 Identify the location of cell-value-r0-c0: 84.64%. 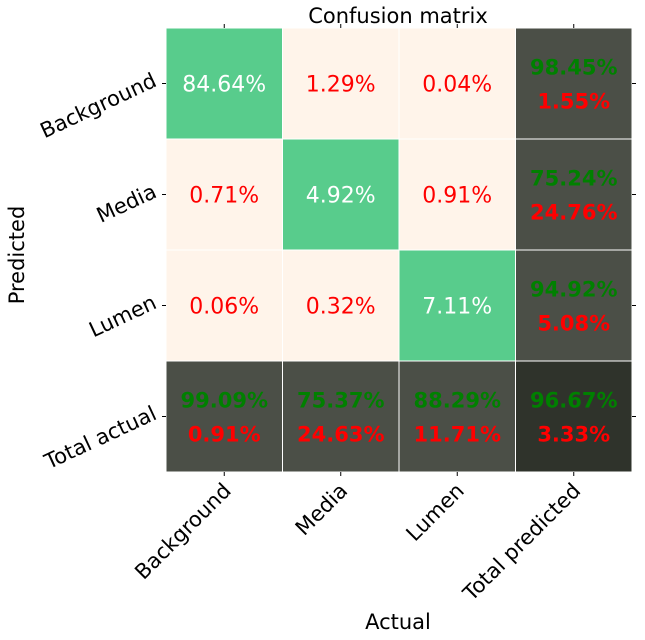
(224, 85).